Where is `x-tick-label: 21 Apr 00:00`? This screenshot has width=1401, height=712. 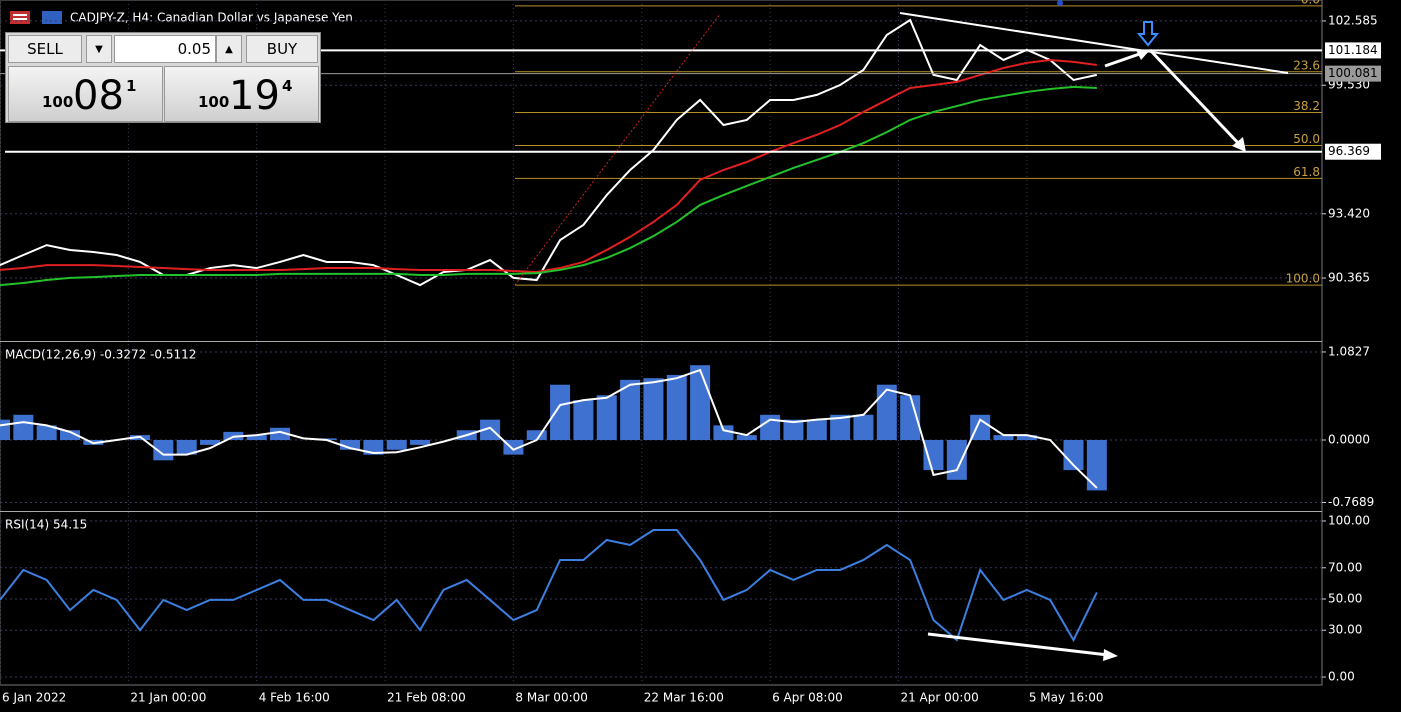
x-tick-label: 21 Apr 00:00 is located at coordinates (939, 698).